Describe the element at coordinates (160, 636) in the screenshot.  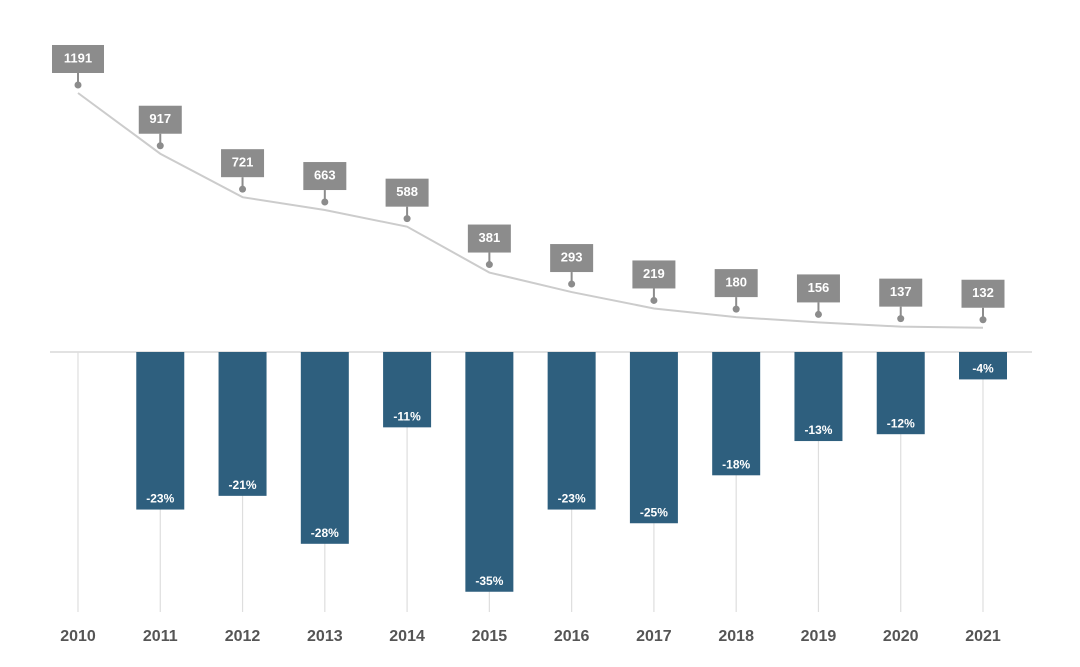
I see `x-tick-label: 2011` at that location.